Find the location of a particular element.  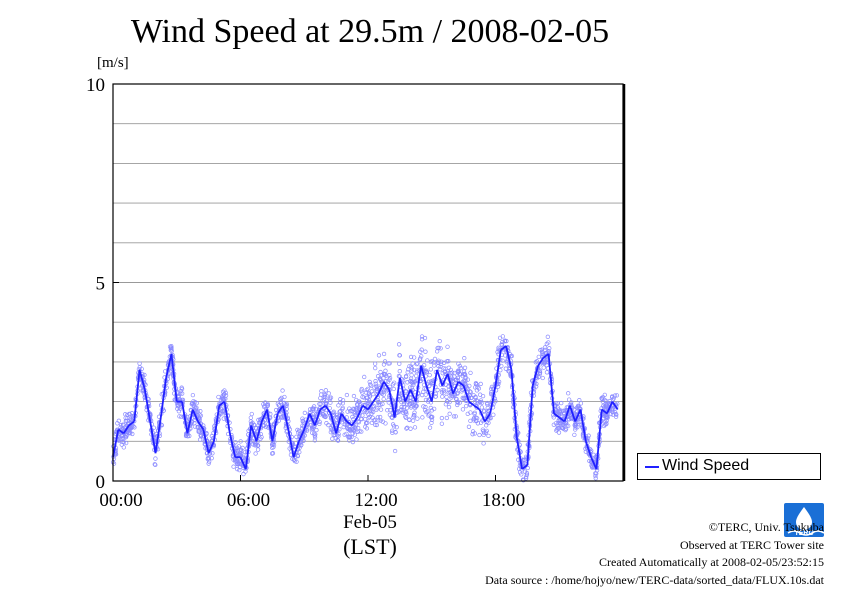

x-tick-label: 12:00 is located at coordinates (375, 500).